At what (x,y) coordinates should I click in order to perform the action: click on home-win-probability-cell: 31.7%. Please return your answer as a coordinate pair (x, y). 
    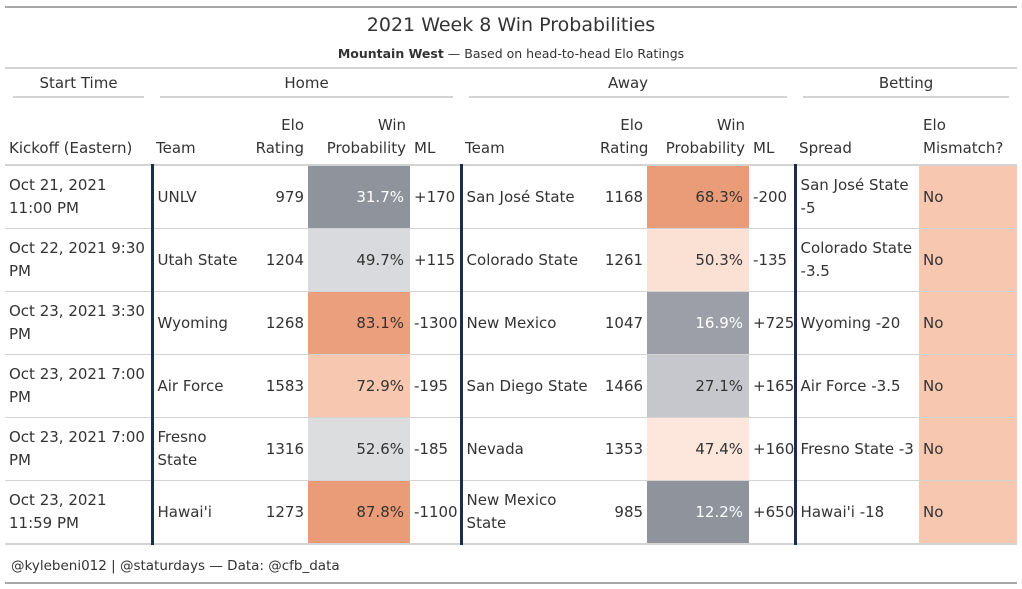
    Looking at the image, I should click on (359, 197).